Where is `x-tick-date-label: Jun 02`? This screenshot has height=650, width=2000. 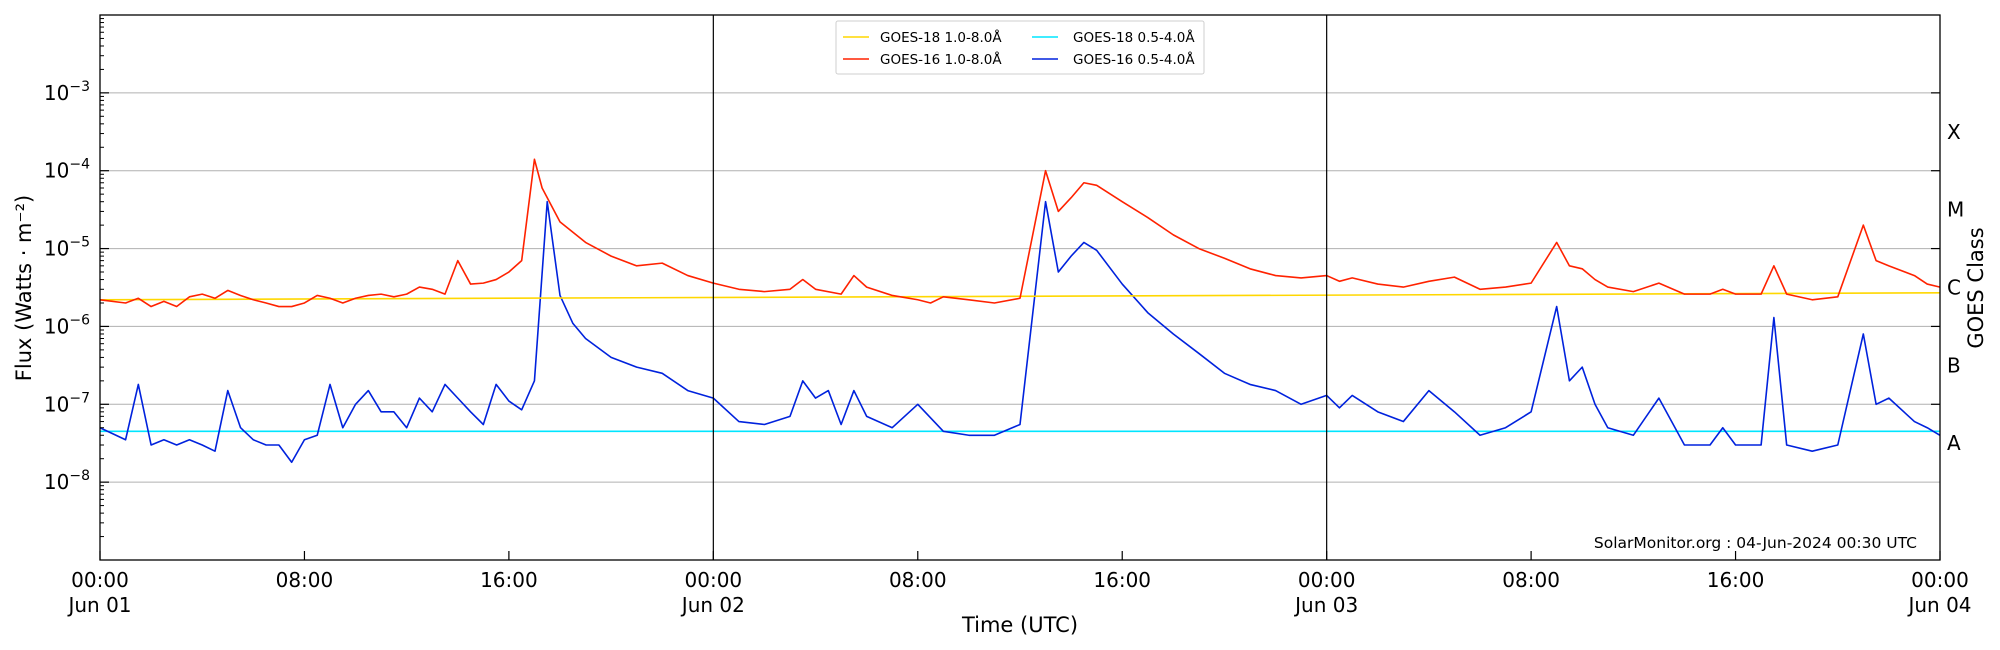
x-tick-date-label: Jun 02 is located at coordinates (712, 605).